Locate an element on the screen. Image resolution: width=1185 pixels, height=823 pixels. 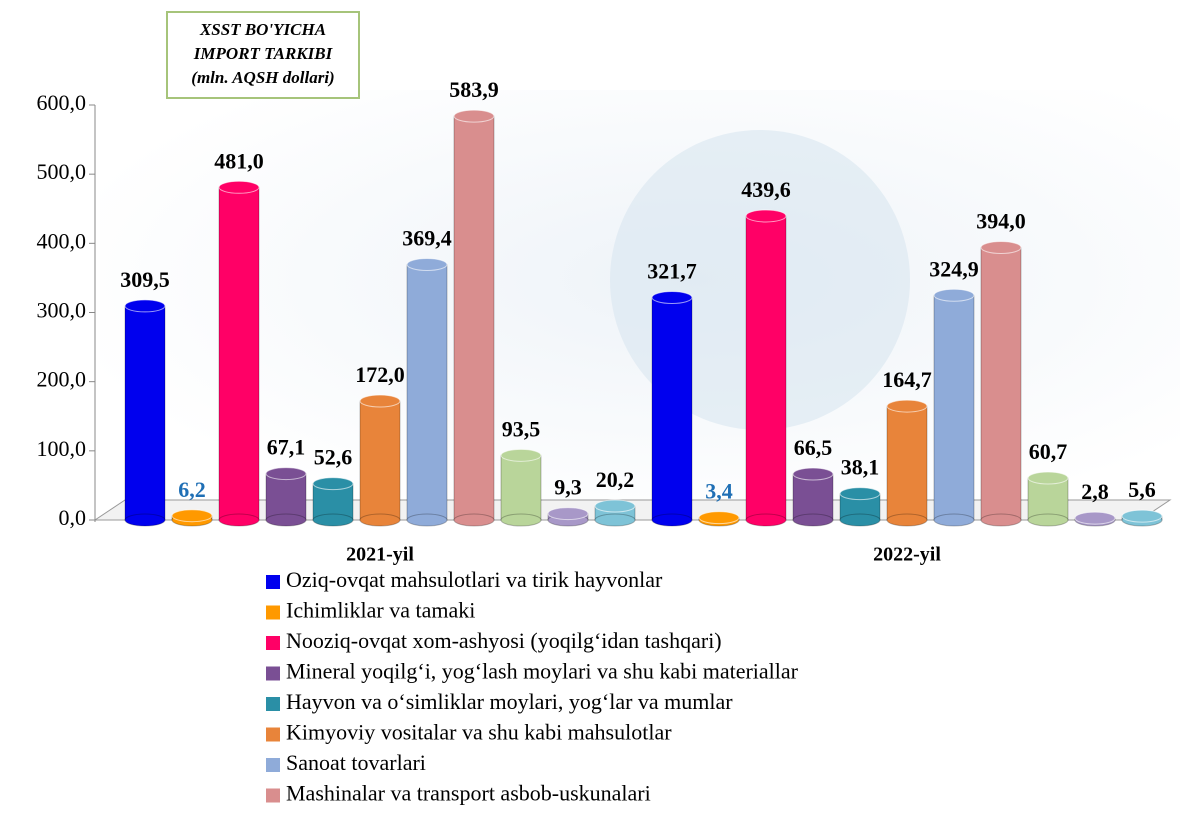
y-tick-label: 500,0 is located at coordinates (62, 171).